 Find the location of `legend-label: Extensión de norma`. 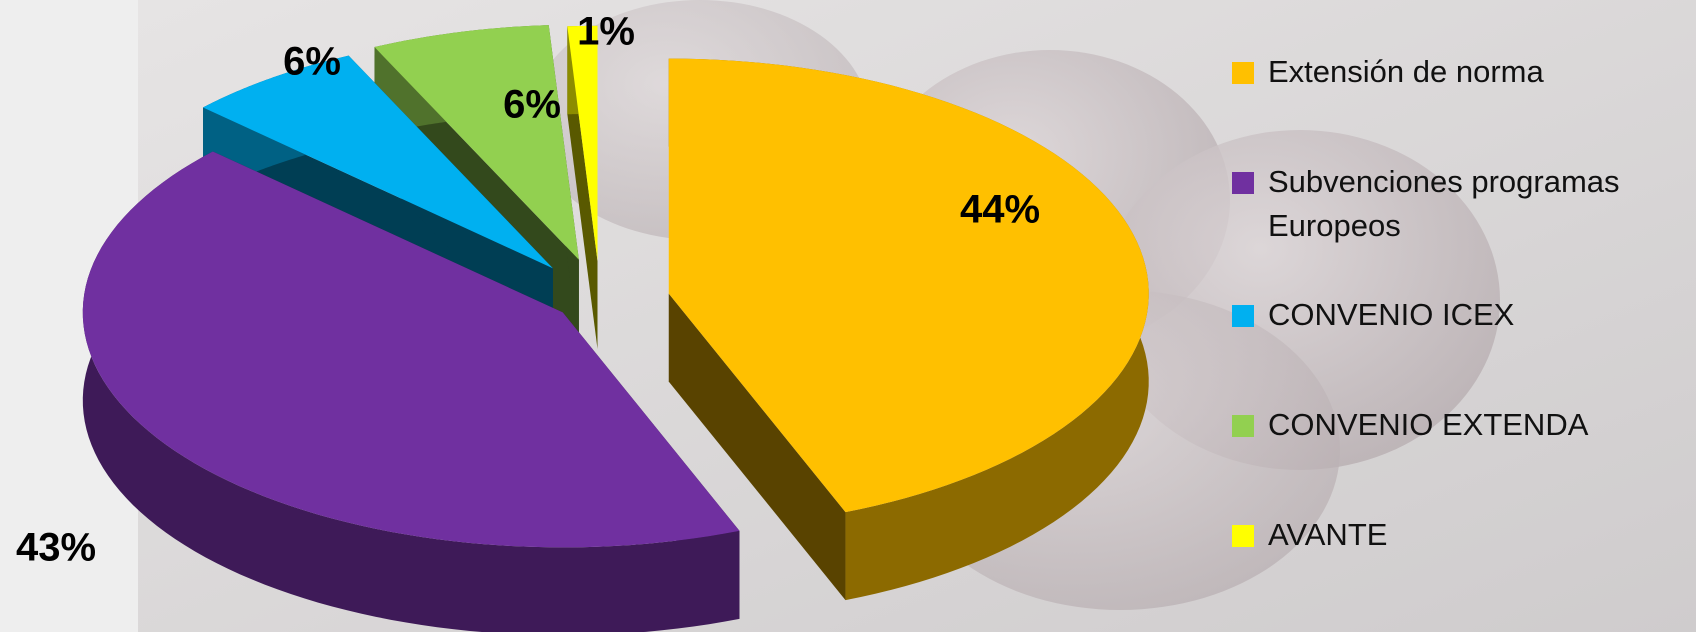

legend-label: Extensión de norma is located at coordinates (1406, 71).